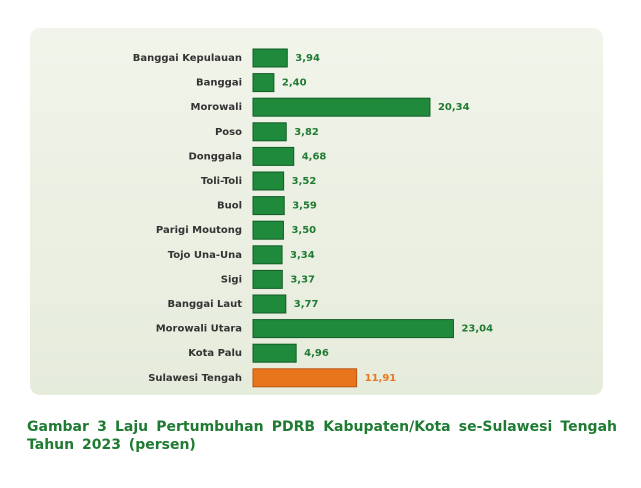 Image resolution: width=641 pixels, height=488 pixels. I want to click on category-label: Kota Palu, so click(215, 353).